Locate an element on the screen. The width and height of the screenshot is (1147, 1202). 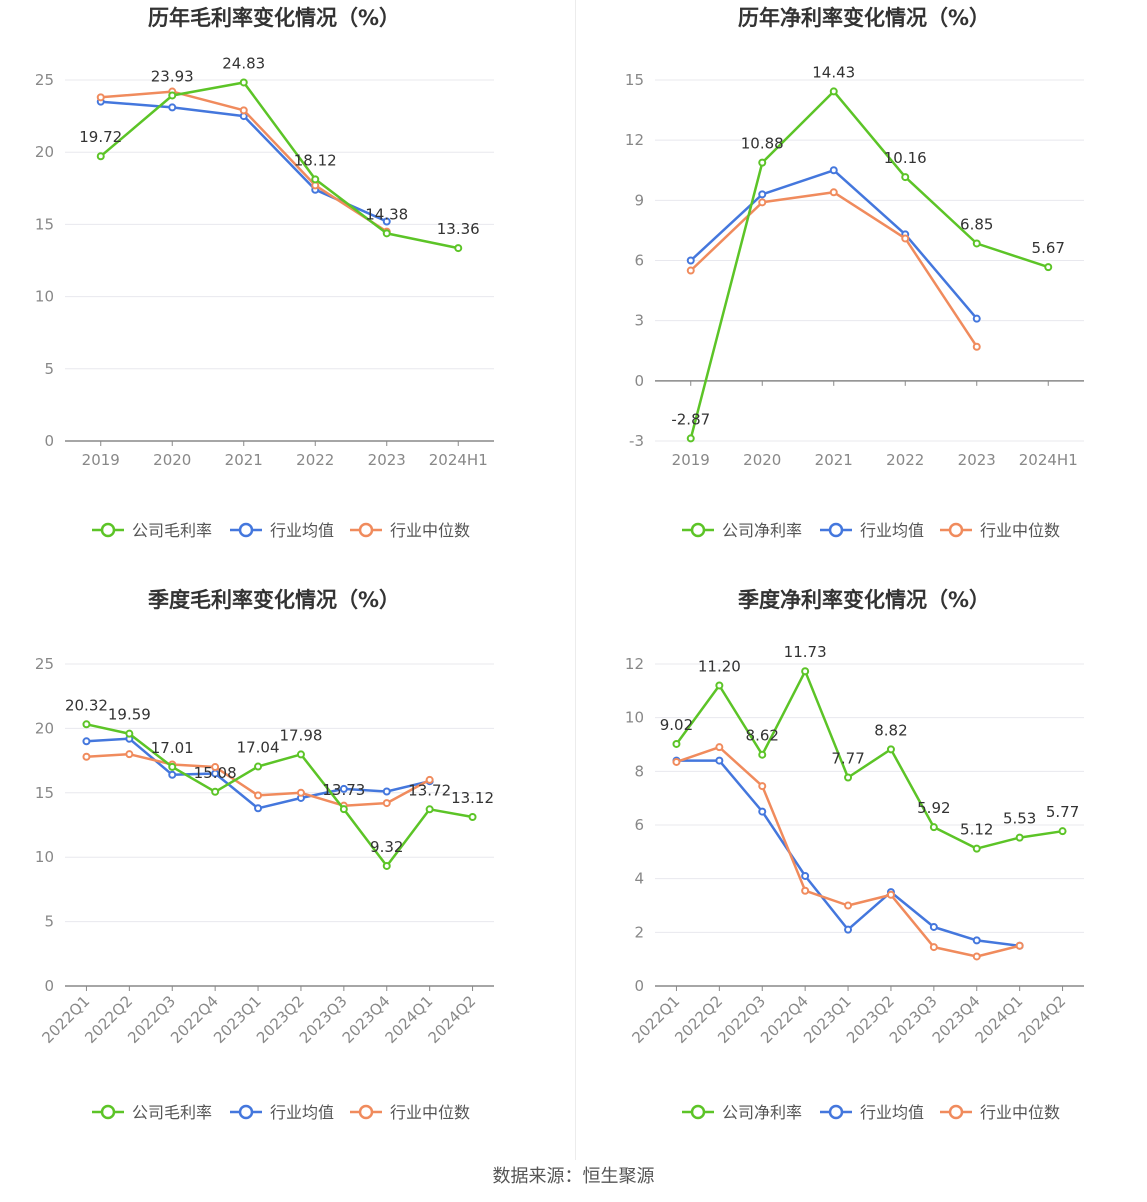
chart-title: 历年毛利率变化情况（%） is located at coordinates (274, 18).